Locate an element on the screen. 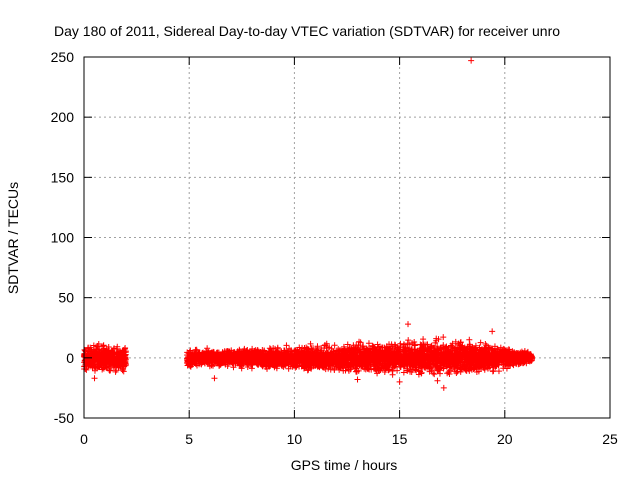 The width and height of the screenshot is (640, 480). y-tick-label: 200 is located at coordinates (63, 117).